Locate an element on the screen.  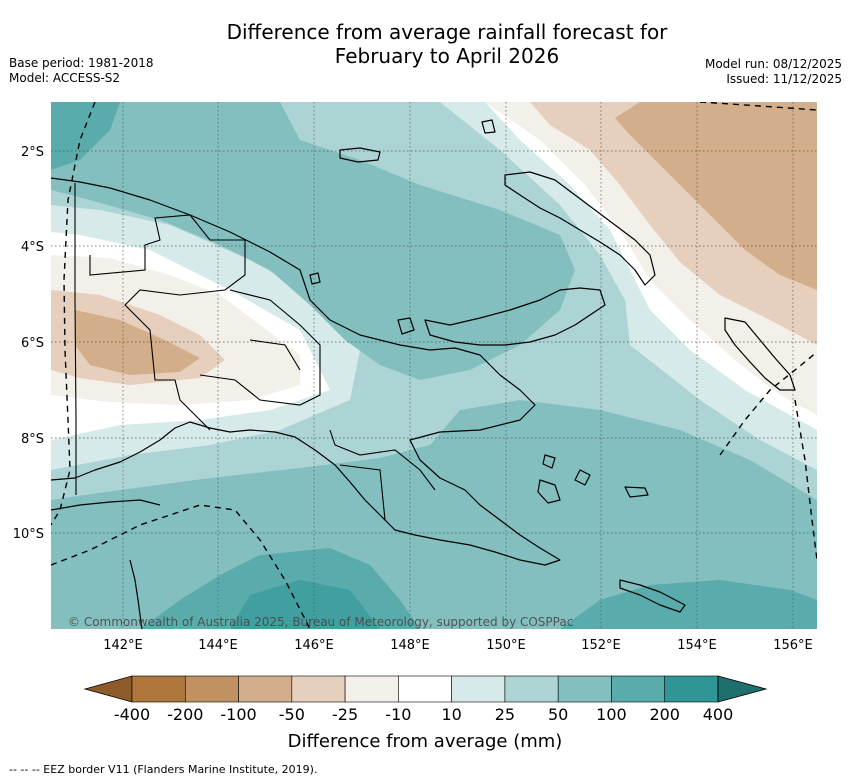
umboi-island is located at coordinates (406, 326).